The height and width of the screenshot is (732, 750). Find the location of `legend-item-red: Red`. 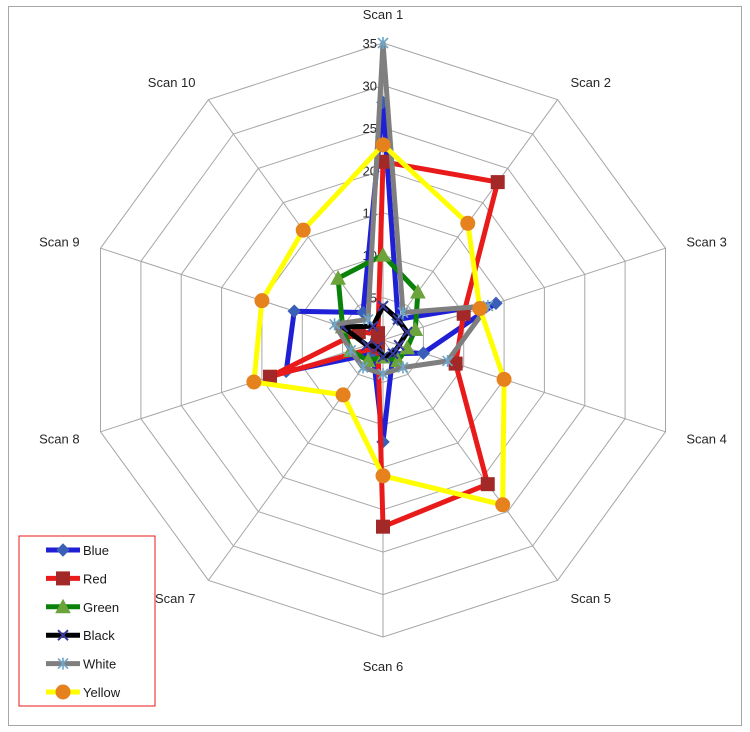

legend-item-red: Red is located at coordinates (76, 578).